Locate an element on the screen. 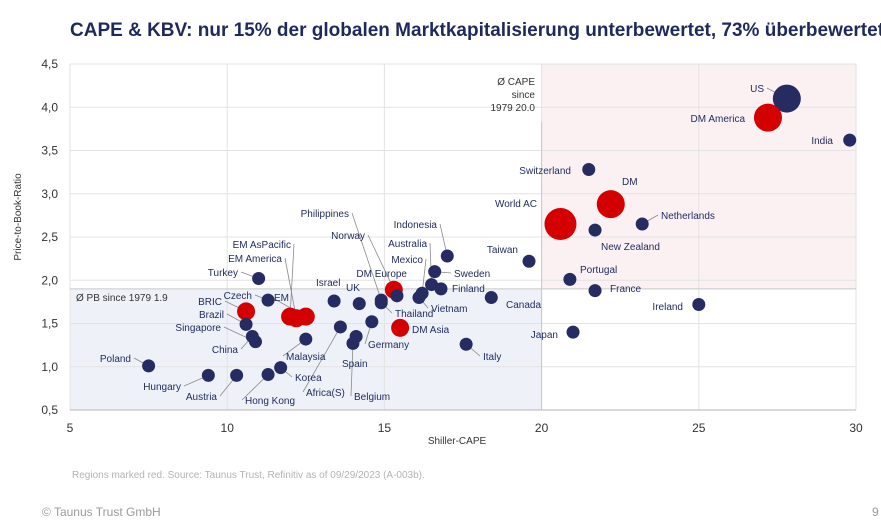 The width and height of the screenshot is (881, 530). marker-czech is located at coordinates (268, 300).